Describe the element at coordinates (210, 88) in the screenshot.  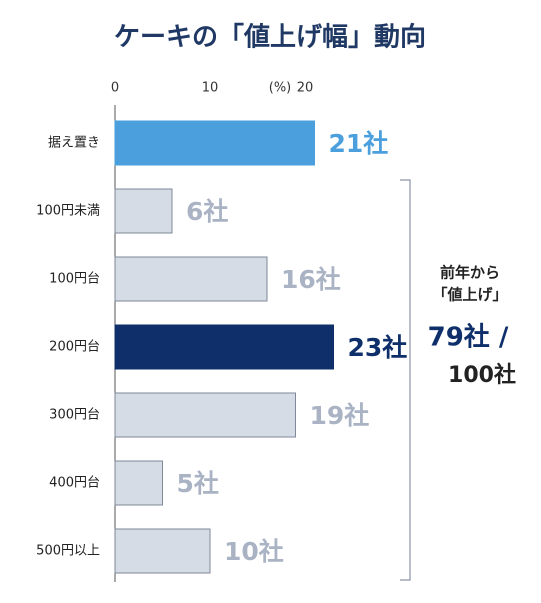
I see `x-tick-label: 10` at that location.